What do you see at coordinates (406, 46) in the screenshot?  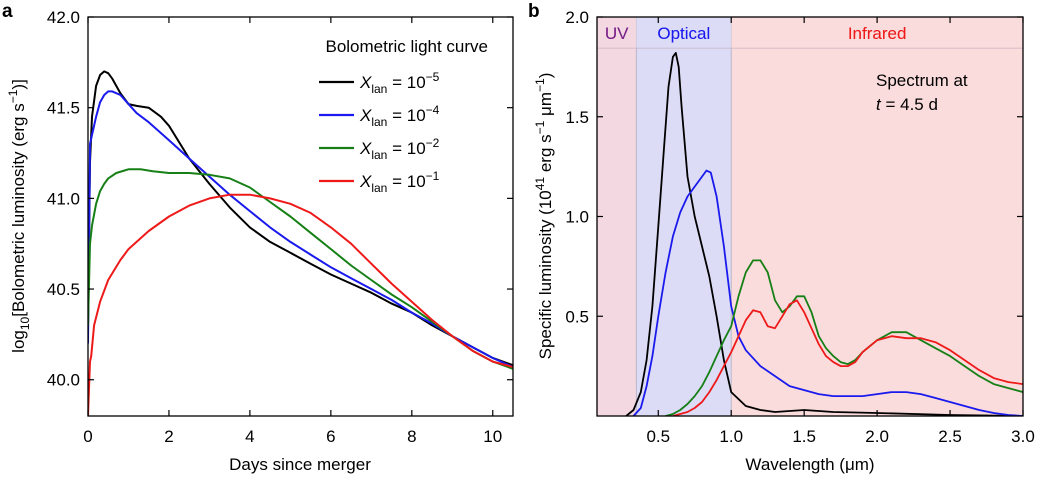 I see `panel-a-legend-title: Bolometric light curve` at bounding box center [406, 46].